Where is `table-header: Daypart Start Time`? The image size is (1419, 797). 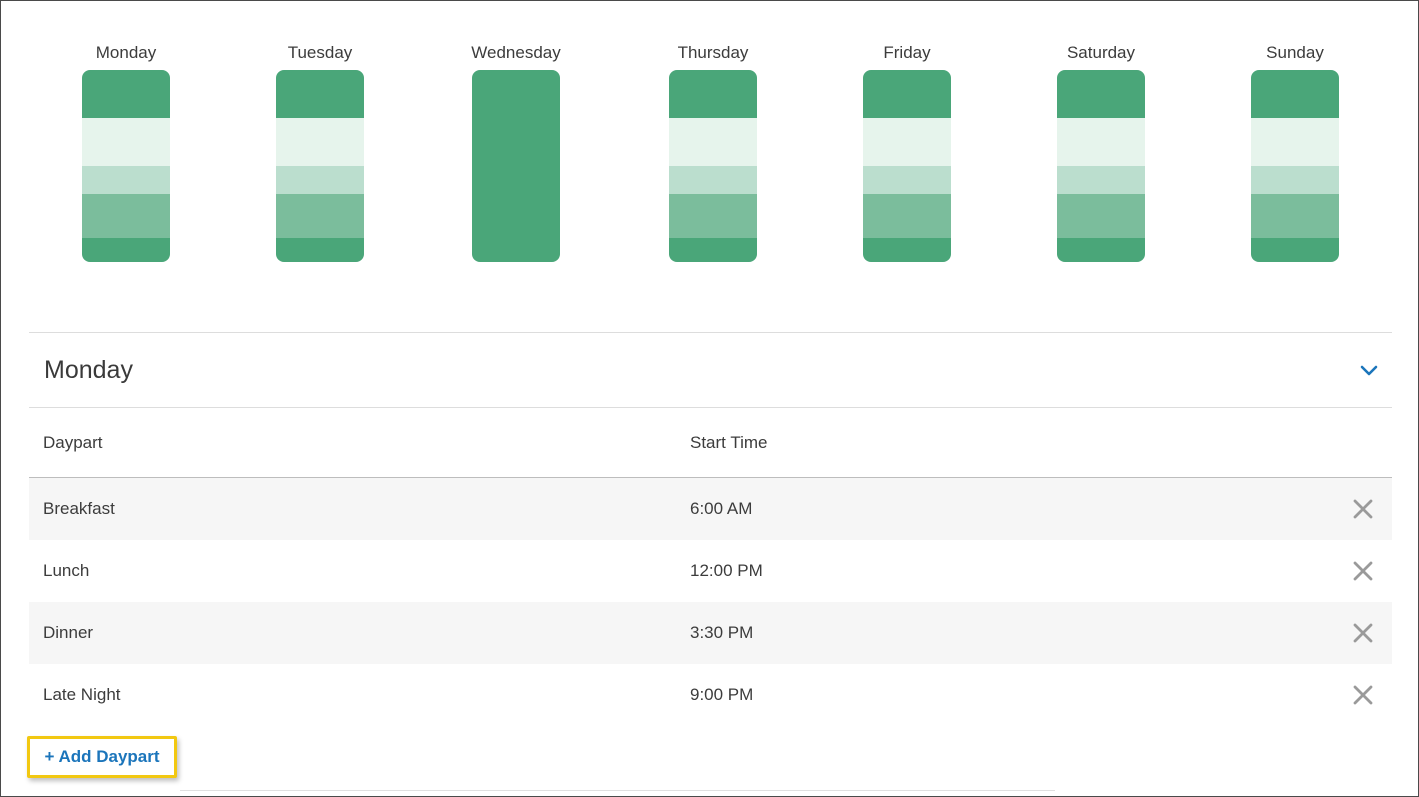 table-header: Daypart Start Time is located at coordinates (710, 443).